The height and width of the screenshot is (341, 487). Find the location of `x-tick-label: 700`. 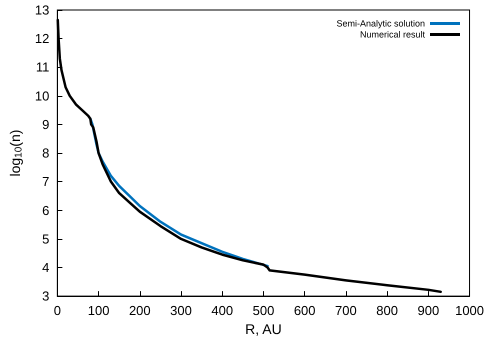

x-tick-label: 700 is located at coordinates (346, 310).